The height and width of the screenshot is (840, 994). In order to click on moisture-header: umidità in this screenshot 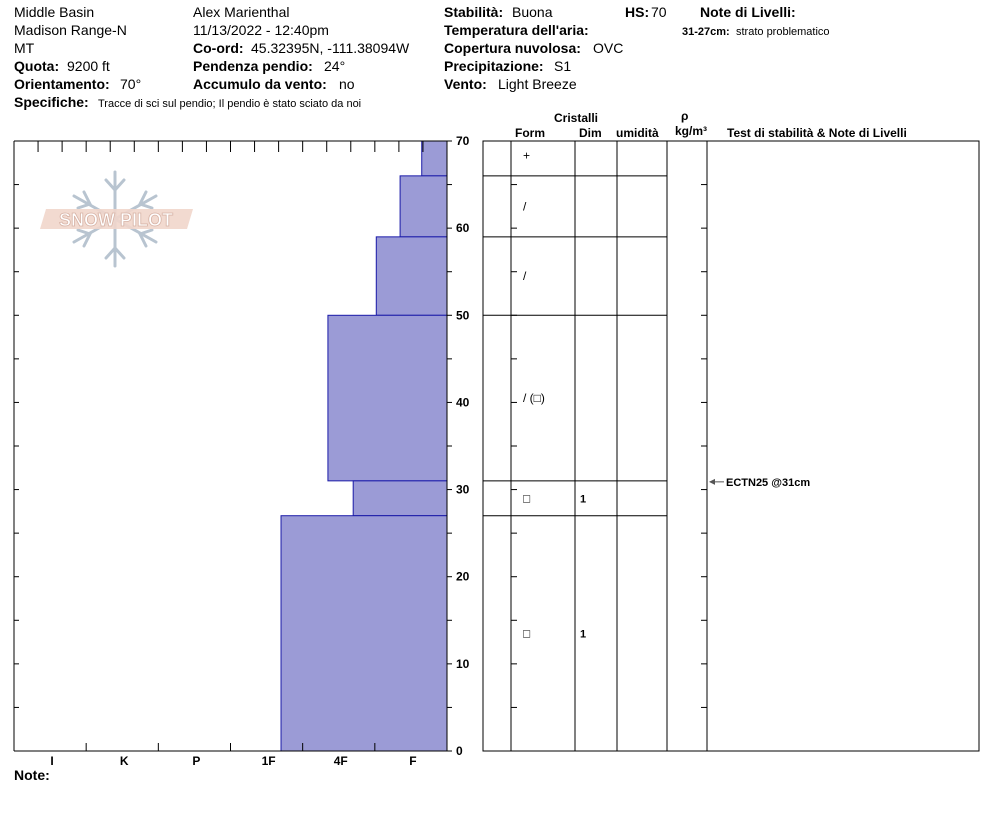, I will do `click(637, 133)`.